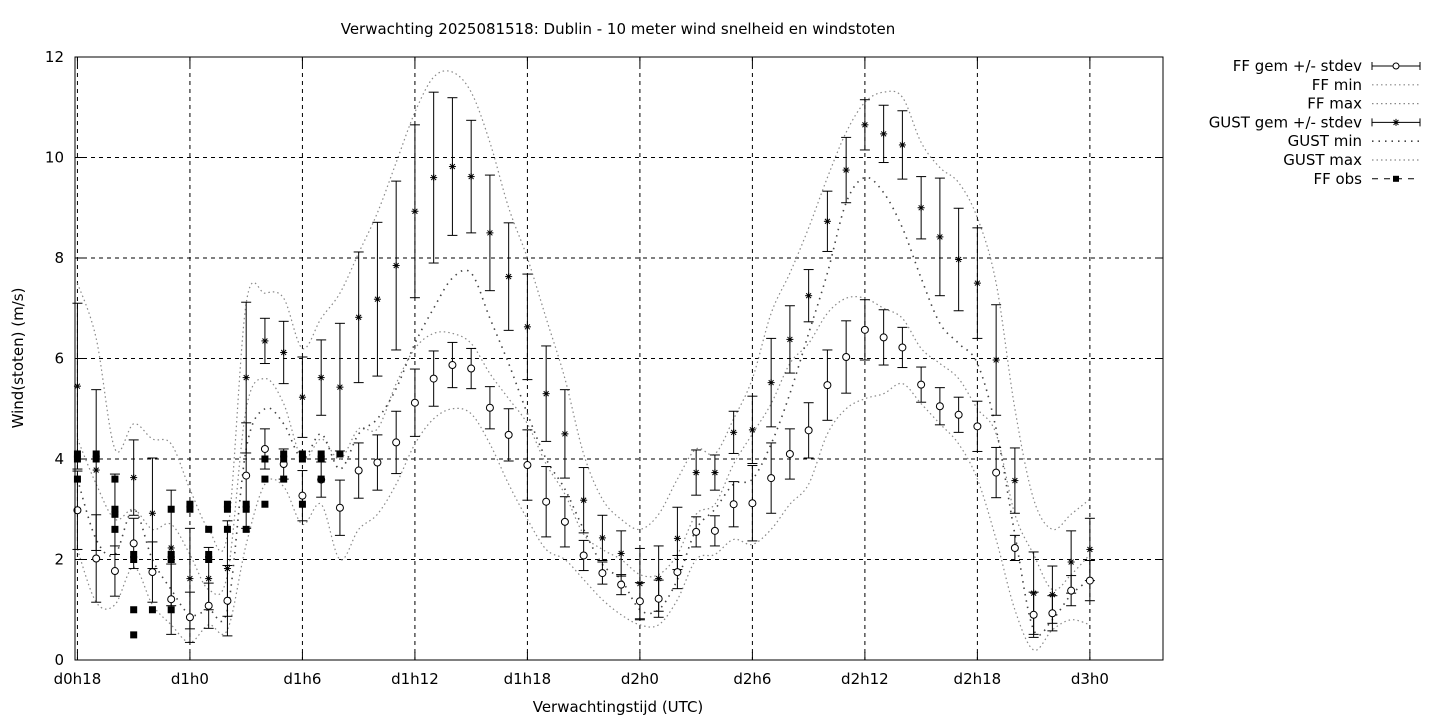  Describe the element at coordinates (618, 707) in the screenshot. I see `x-axis-label: Verwachtingstijd (UTC)` at that location.